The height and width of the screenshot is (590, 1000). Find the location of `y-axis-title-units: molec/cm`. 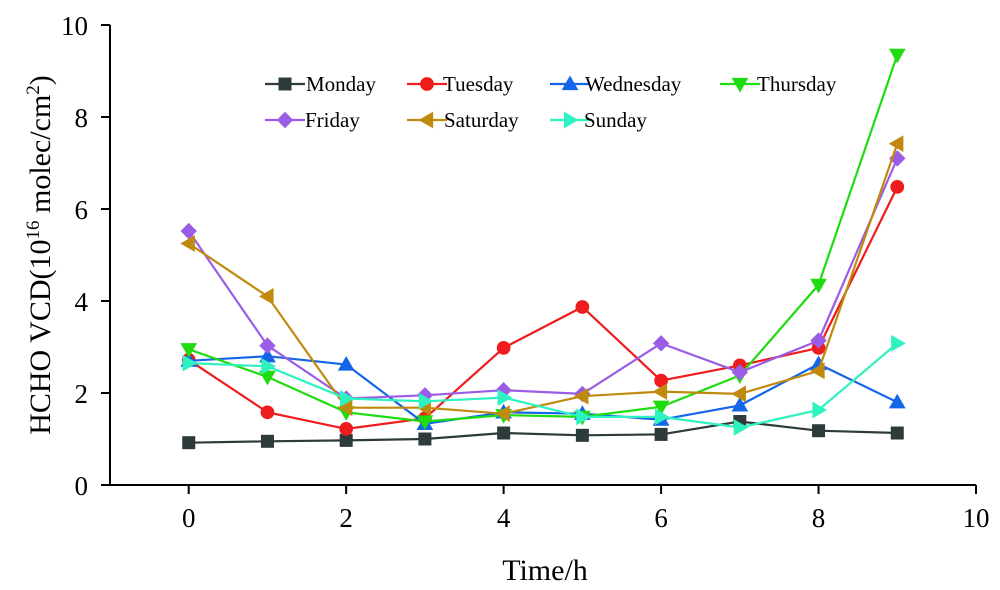

y-axis-title-units: molec/cm is located at coordinates (40, 158).